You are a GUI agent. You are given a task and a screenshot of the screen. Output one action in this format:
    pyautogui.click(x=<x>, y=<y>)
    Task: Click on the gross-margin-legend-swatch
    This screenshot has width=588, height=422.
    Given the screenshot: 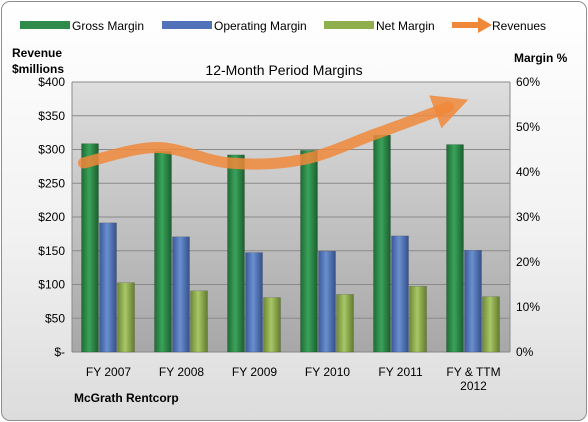 What is the action you would take?
    pyautogui.click(x=45, y=25)
    